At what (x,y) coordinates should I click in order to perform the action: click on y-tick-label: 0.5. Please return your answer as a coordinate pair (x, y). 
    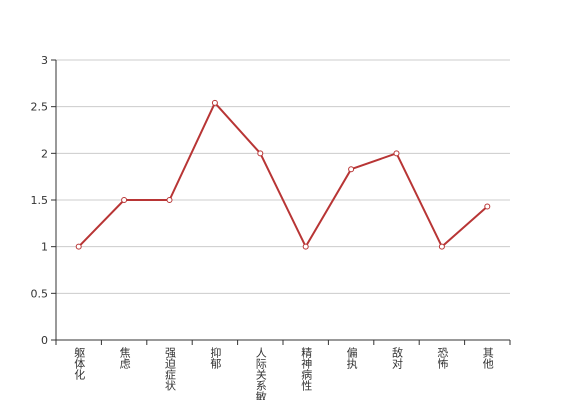
    Looking at the image, I should click on (40, 293).